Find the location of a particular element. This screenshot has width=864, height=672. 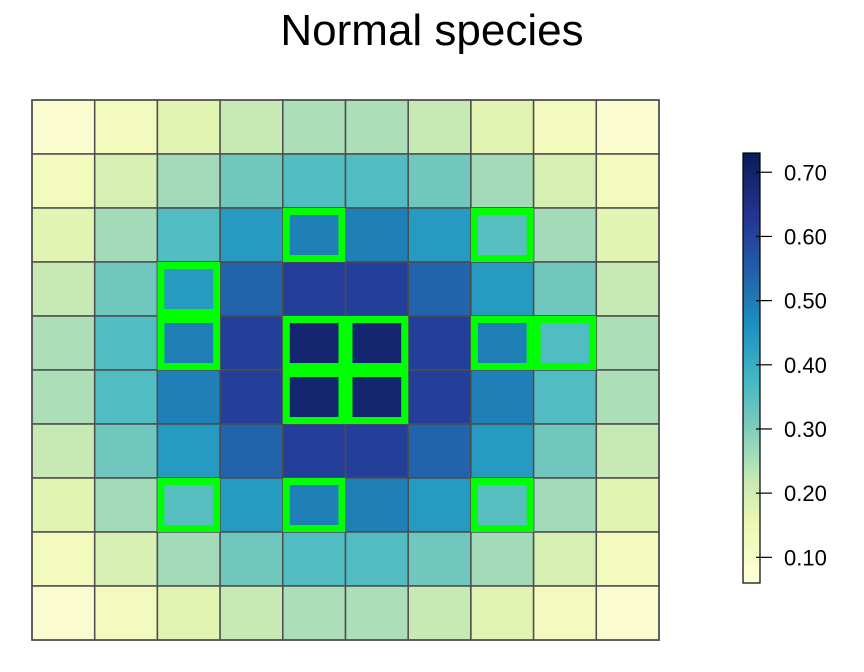

colorbar-tick-label: 0.30 is located at coordinates (805, 429).